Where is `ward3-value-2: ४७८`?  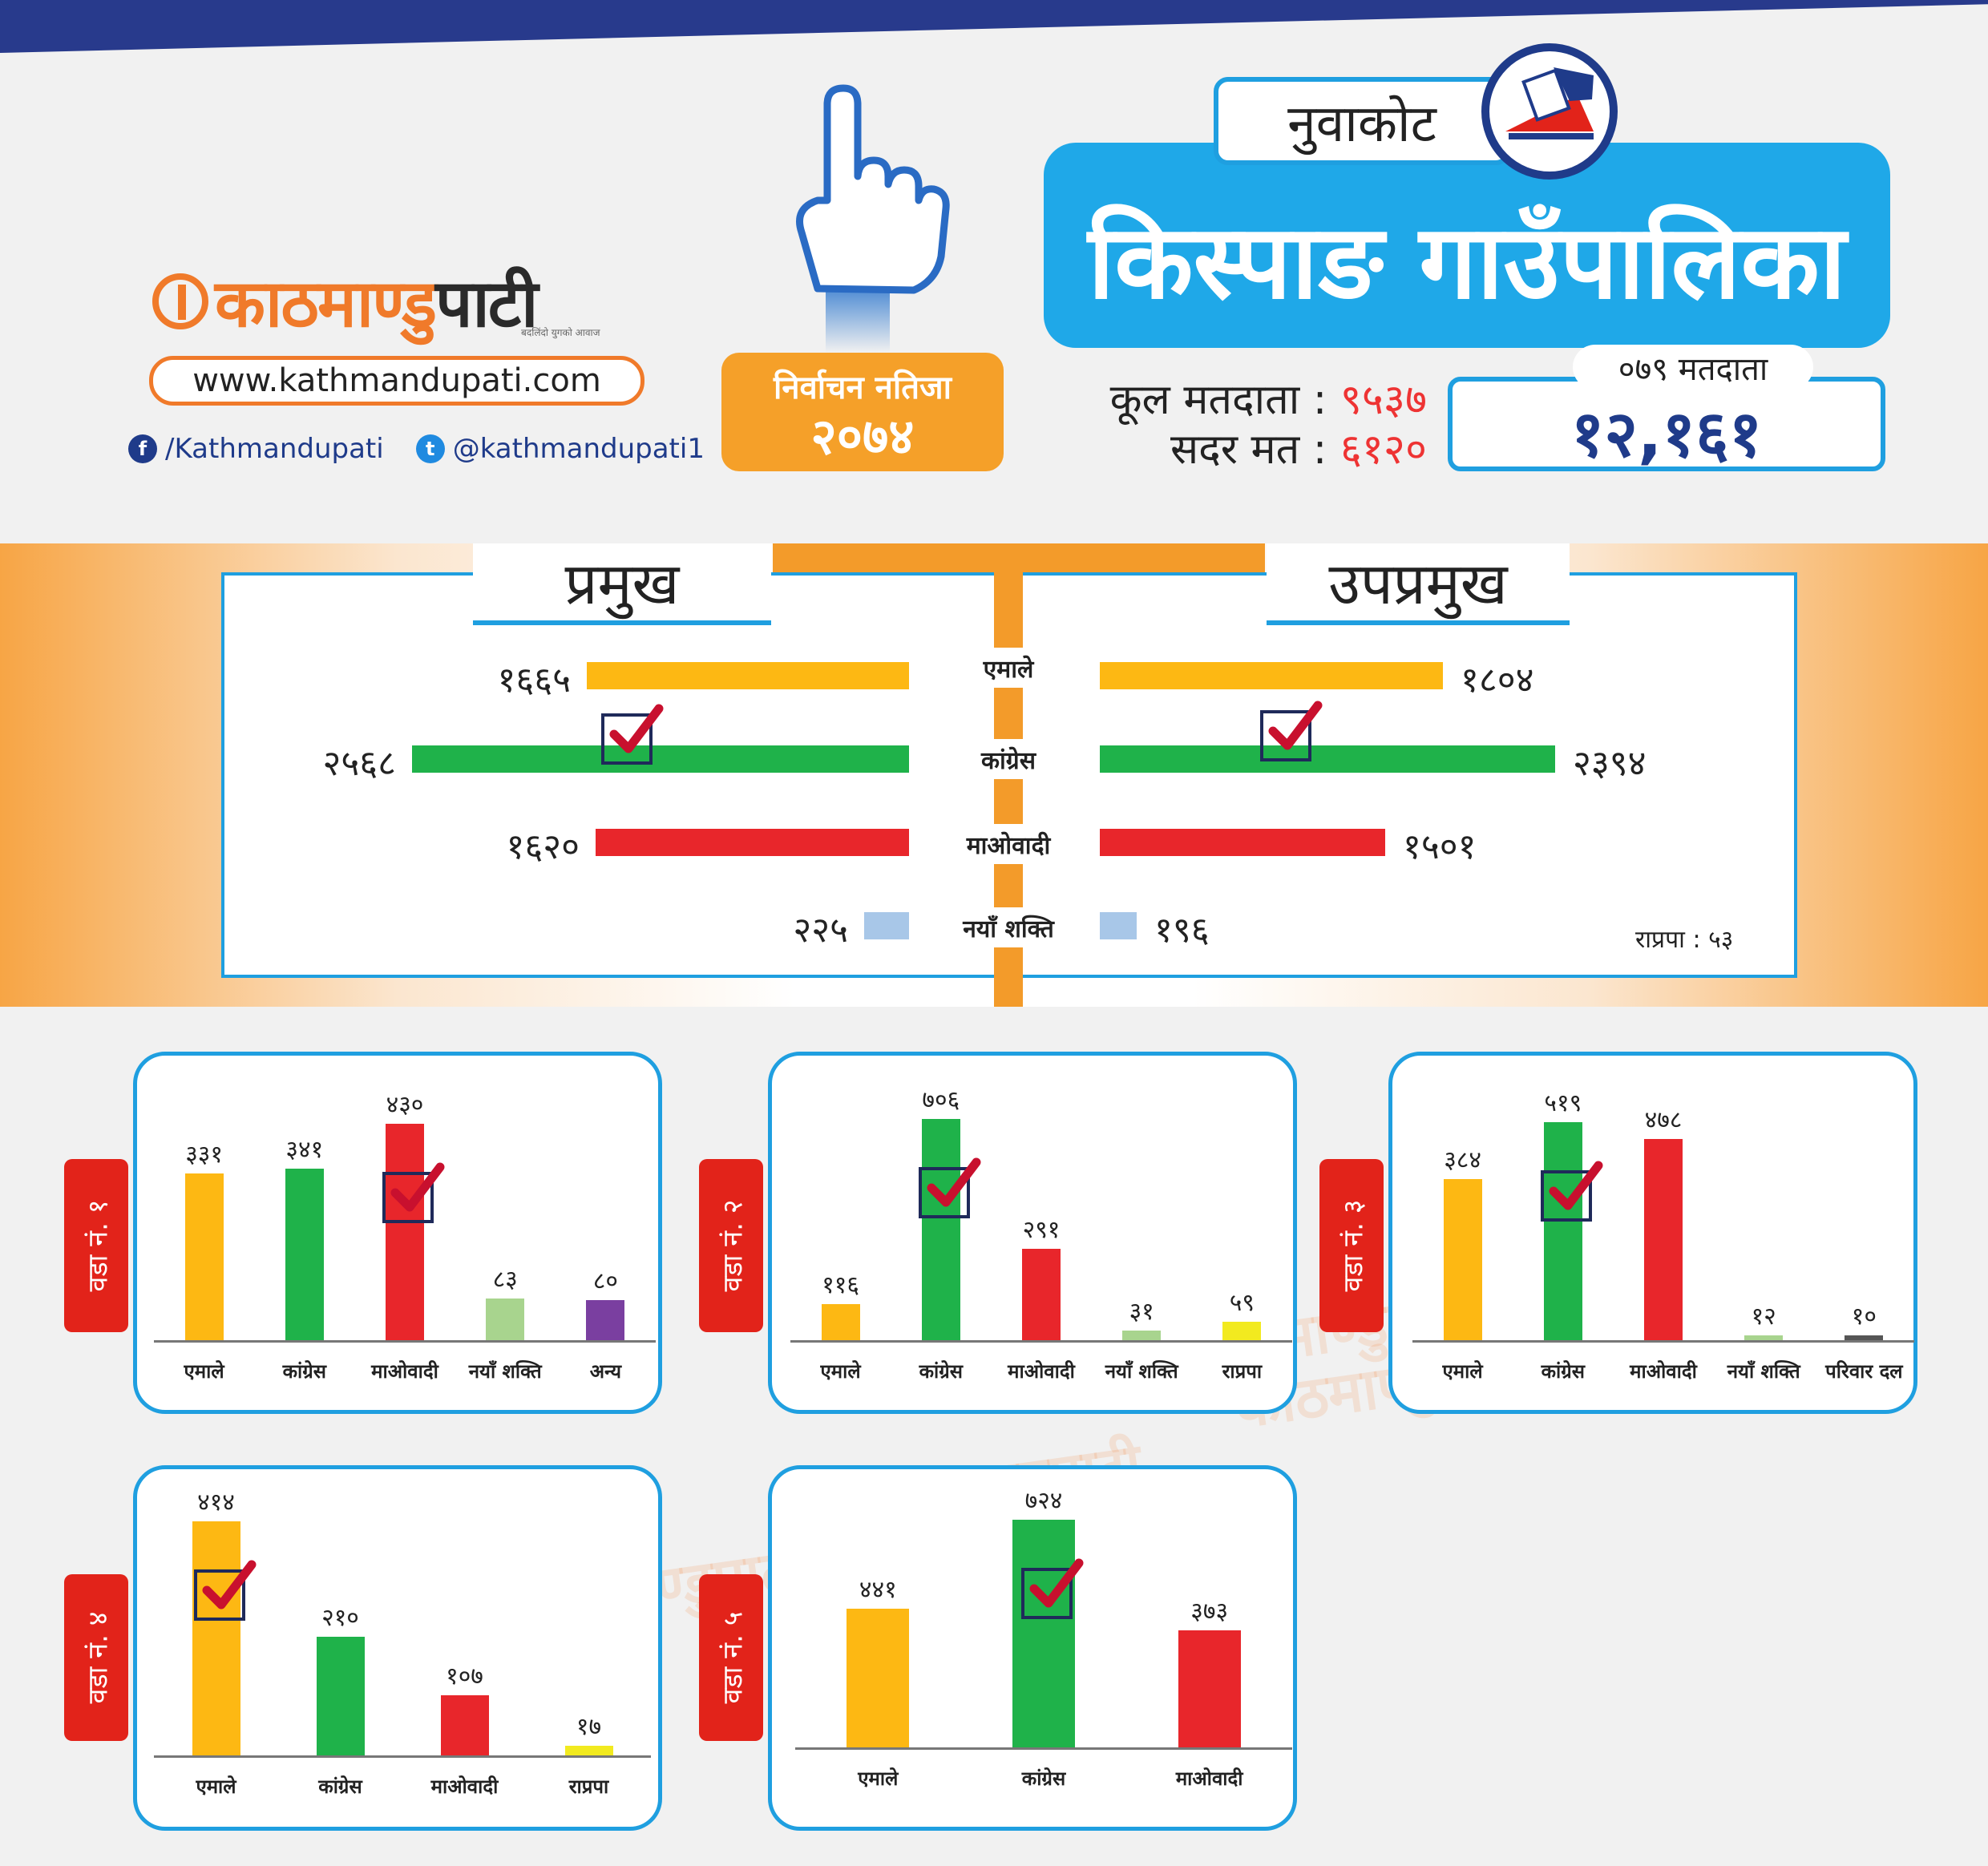 ward3-value-2: ४७८ is located at coordinates (1663, 1120).